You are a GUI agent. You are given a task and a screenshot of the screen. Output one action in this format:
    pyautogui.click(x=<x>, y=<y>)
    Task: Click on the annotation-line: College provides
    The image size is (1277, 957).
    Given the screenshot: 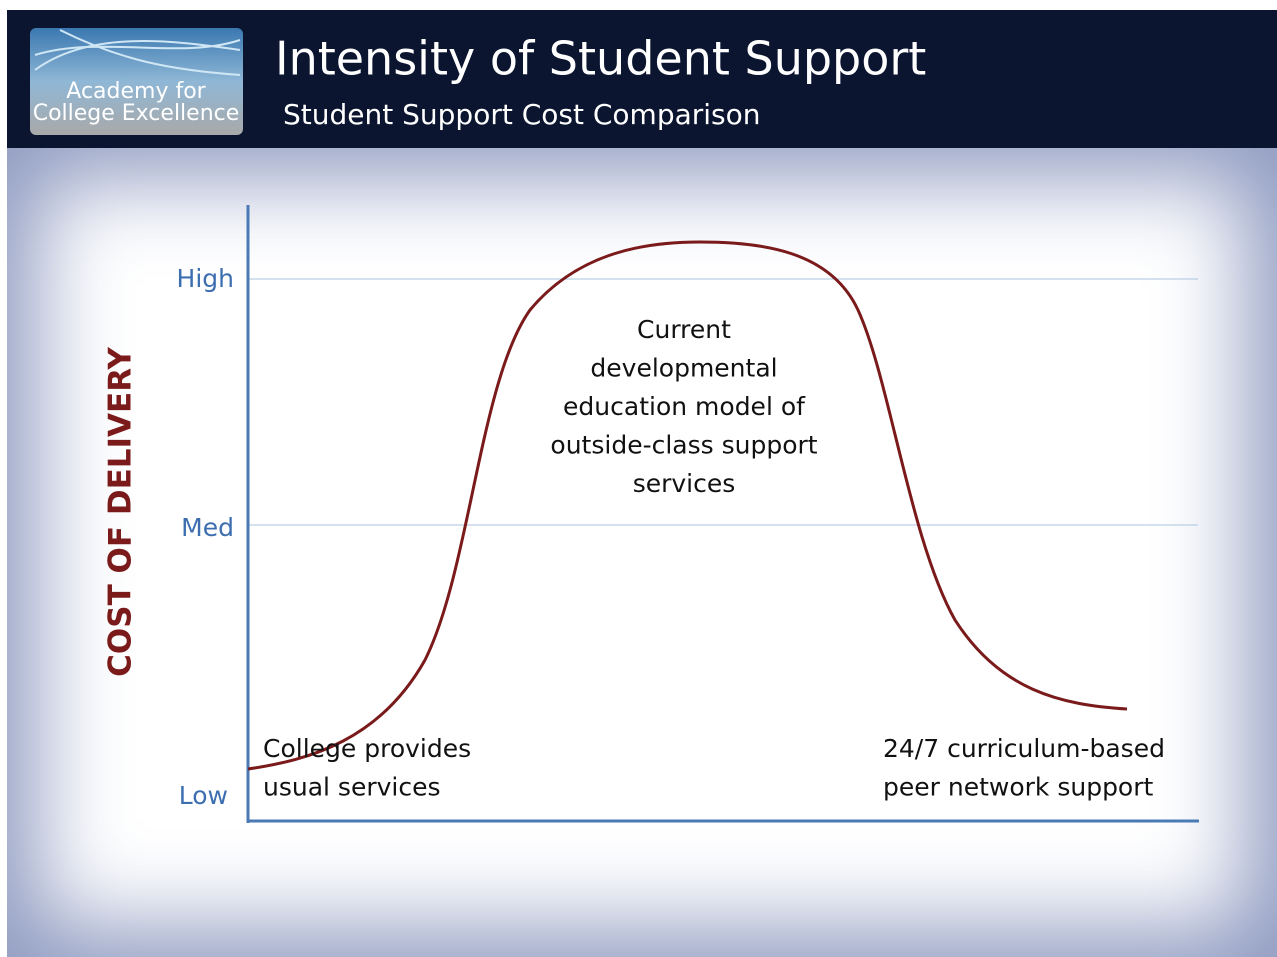 What is the action you would take?
    pyautogui.click(x=367, y=748)
    